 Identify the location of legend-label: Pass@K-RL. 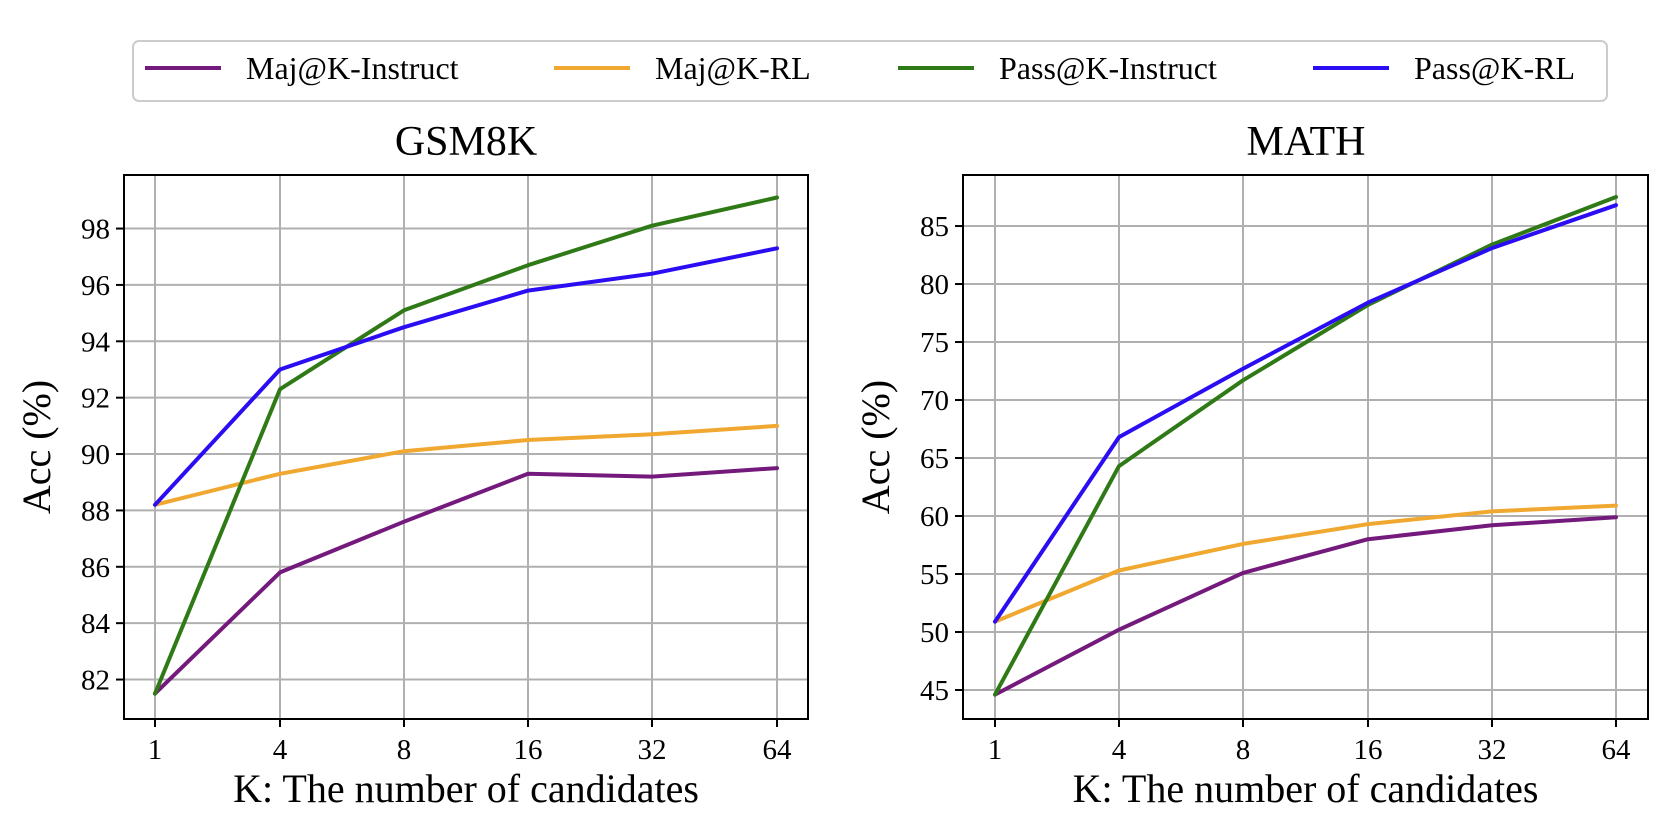
(1494, 68).